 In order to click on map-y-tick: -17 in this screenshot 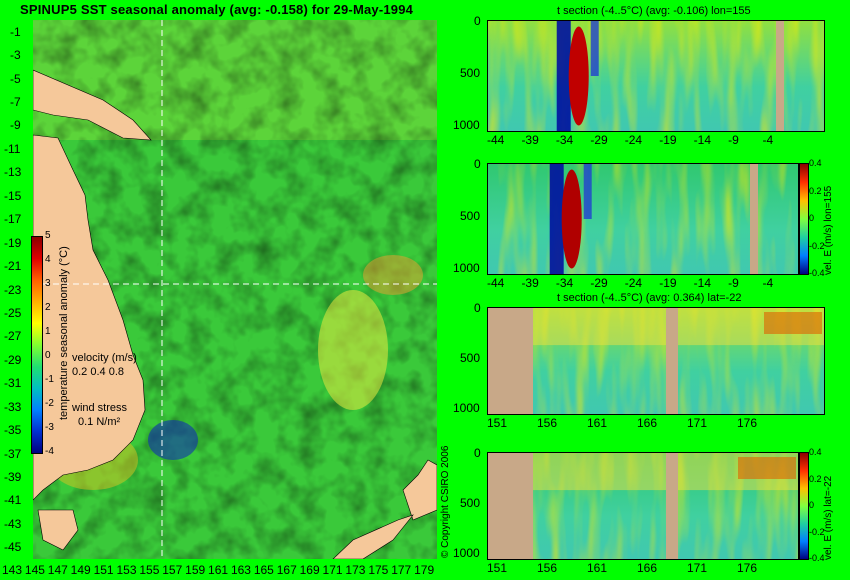, I will do `click(13, 219)`.